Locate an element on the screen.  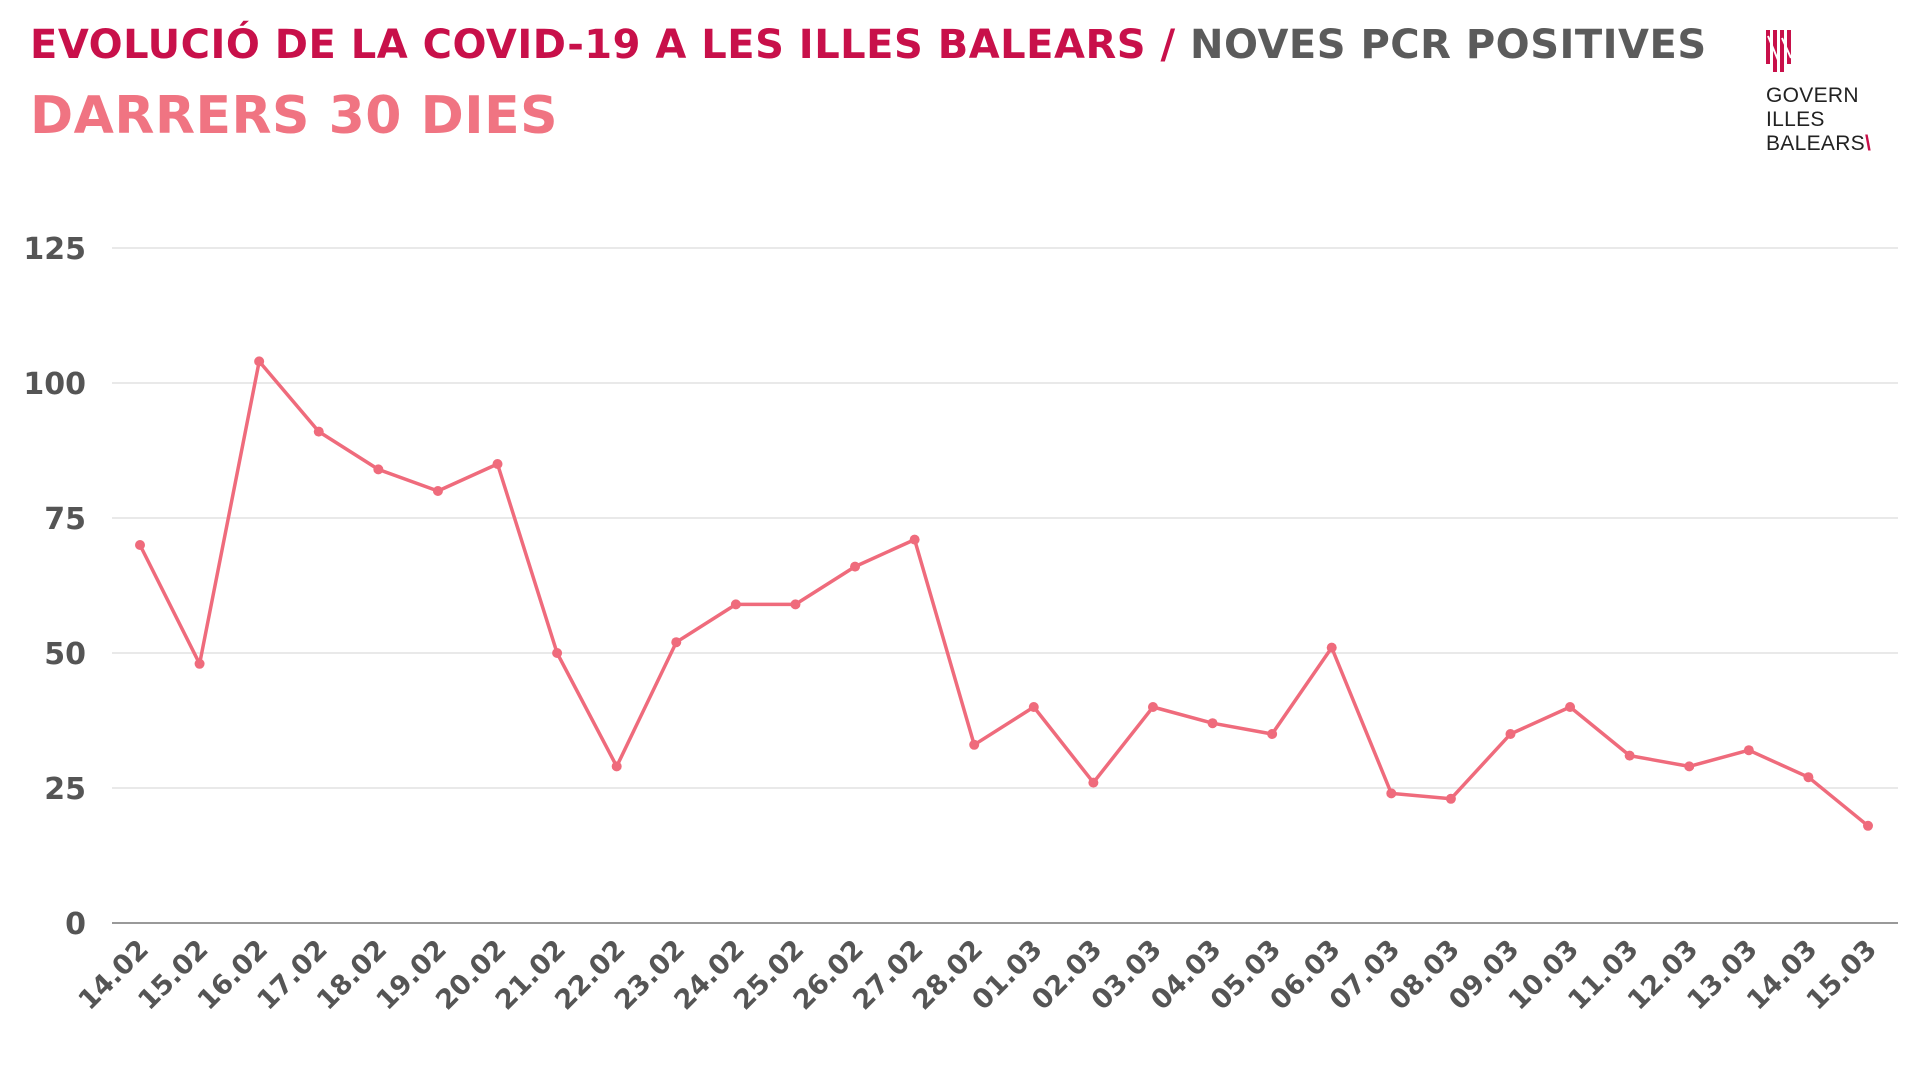
y-tick-label: 50 is located at coordinates (65, 654).